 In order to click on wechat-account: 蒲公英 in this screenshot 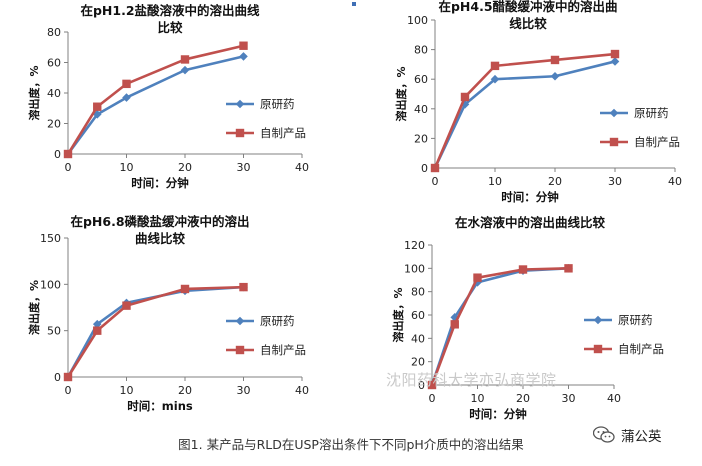, I will do `click(627, 435)`.